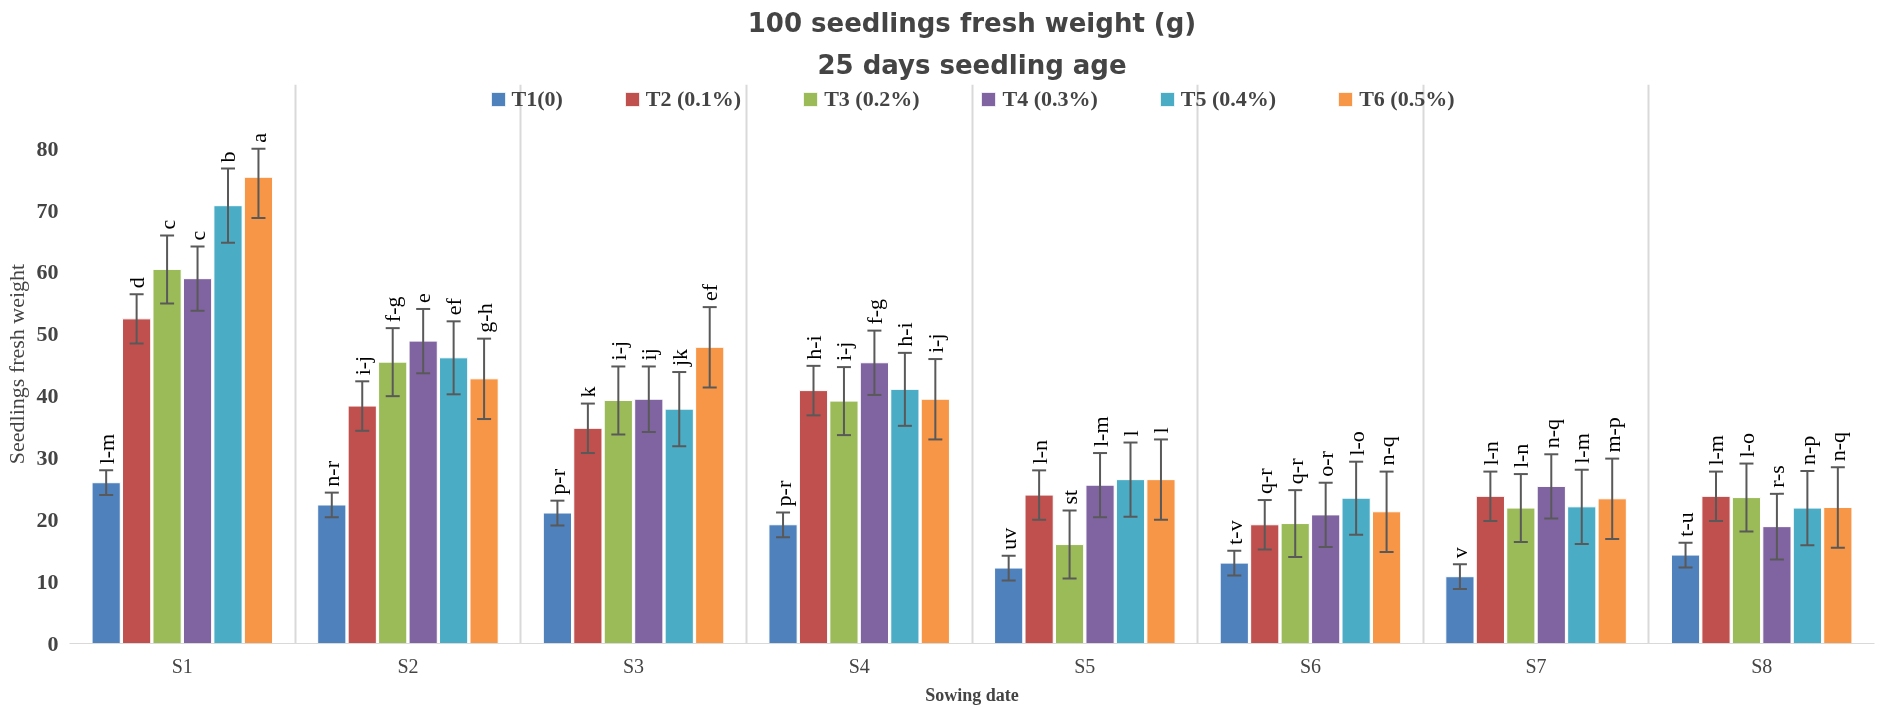 Image resolution: width=1894 pixels, height=707 pixels. Describe the element at coordinates (408, 665) in the screenshot. I see `x-tick-label: S2` at that location.